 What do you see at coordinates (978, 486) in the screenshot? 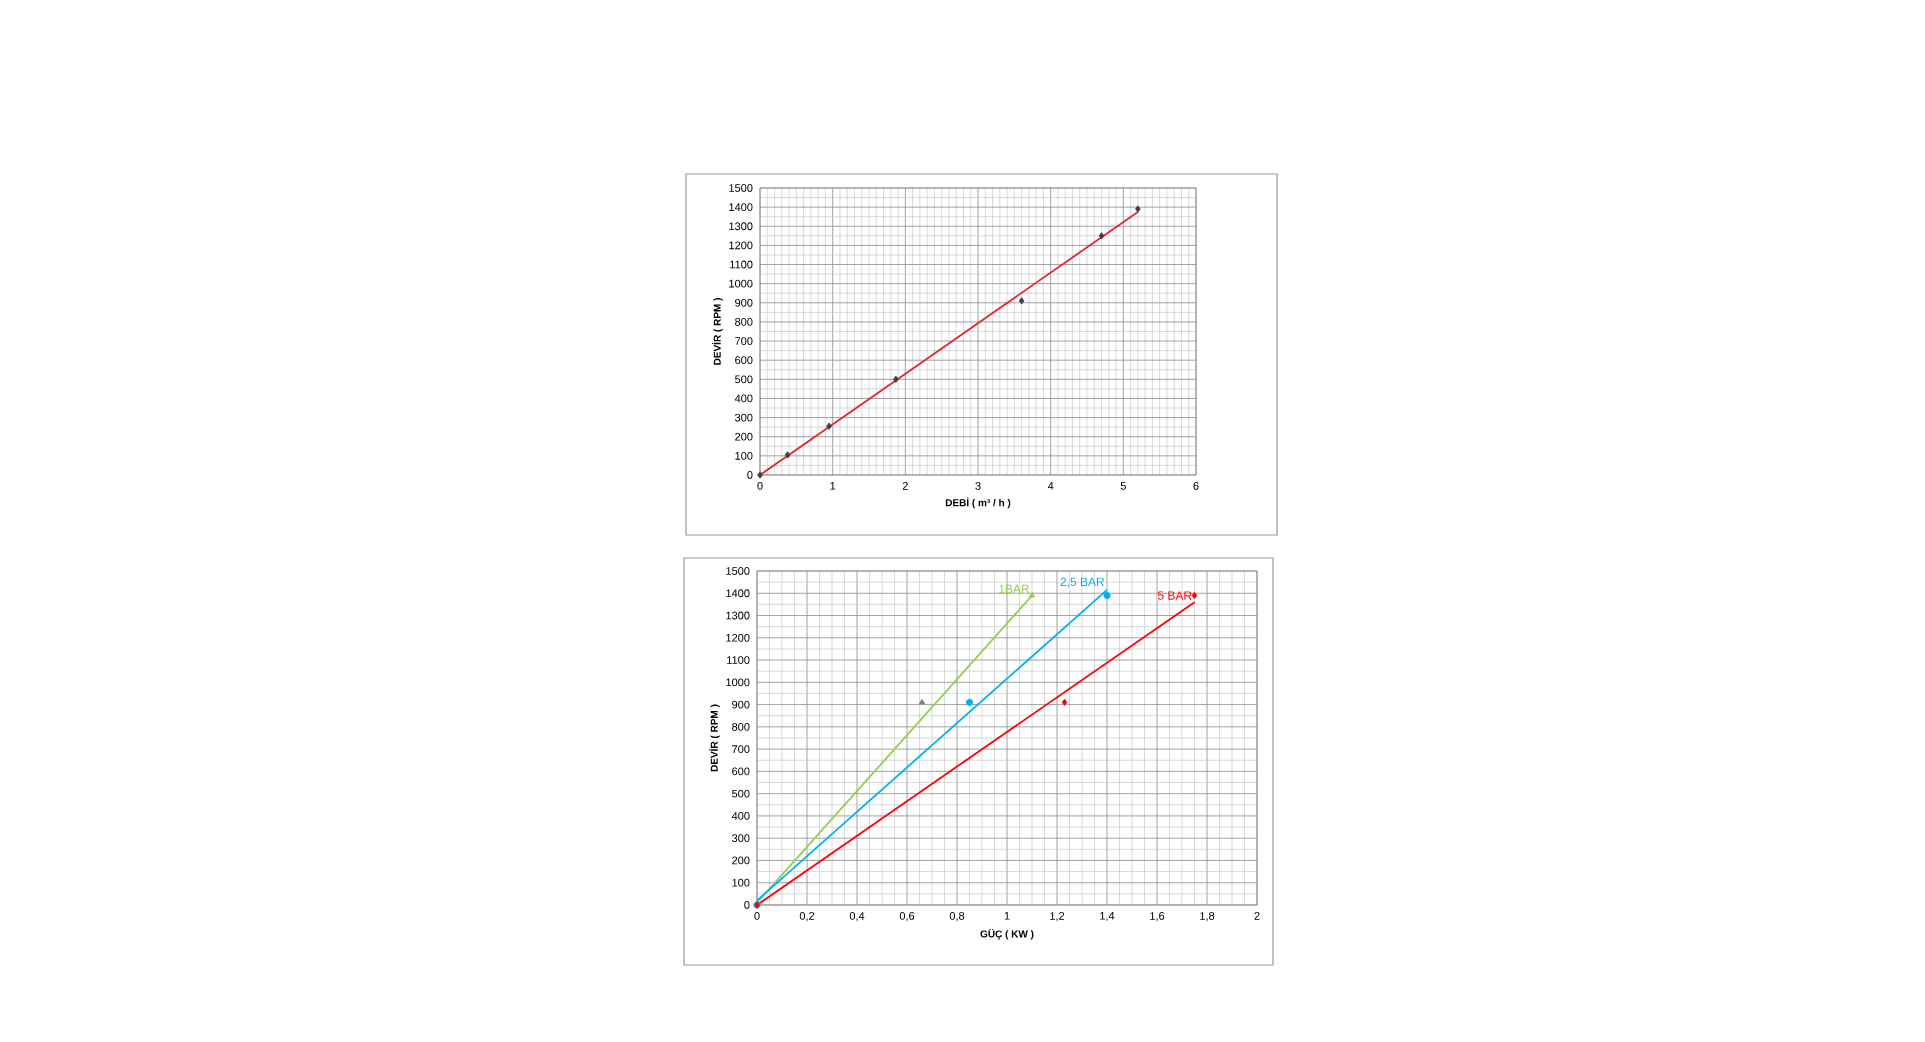
I see `x-tick-label: 3` at bounding box center [978, 486].